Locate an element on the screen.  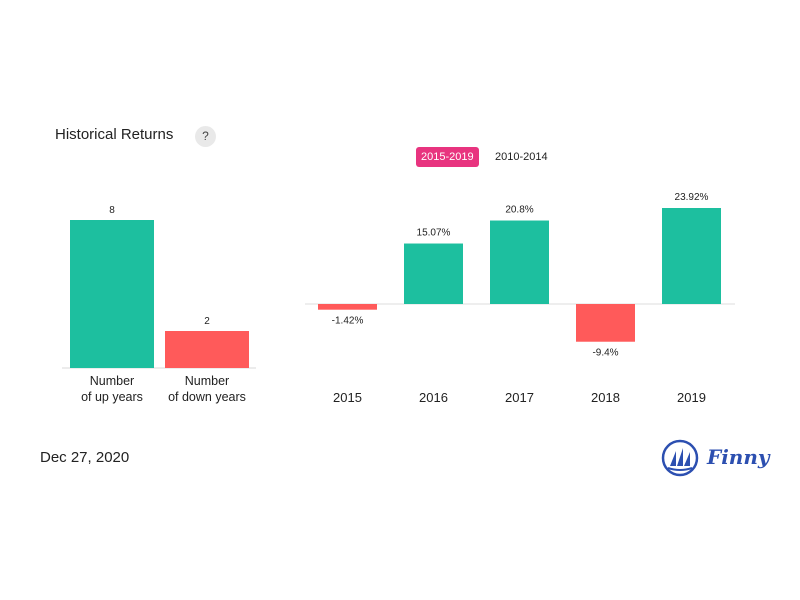
category-label: of up years is located at coordinates (112, 397).